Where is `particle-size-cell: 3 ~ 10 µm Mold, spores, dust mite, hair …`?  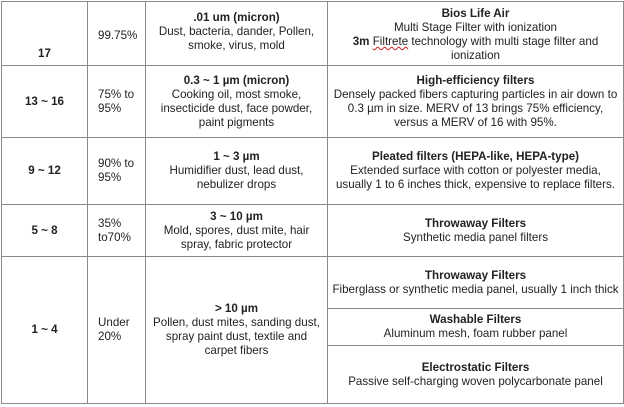 particle-size-cell: 3 ~ 10 µm Mold, spores, dust mite, hair … is located at coordinates (236, 230).